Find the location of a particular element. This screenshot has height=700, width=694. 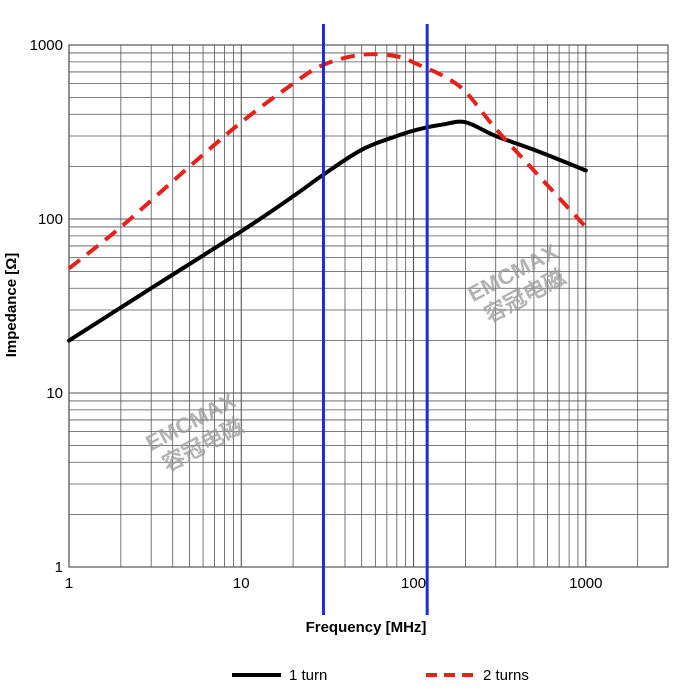

x-axis-title: Frequency [MHz] is located at coordinates (366, 627).